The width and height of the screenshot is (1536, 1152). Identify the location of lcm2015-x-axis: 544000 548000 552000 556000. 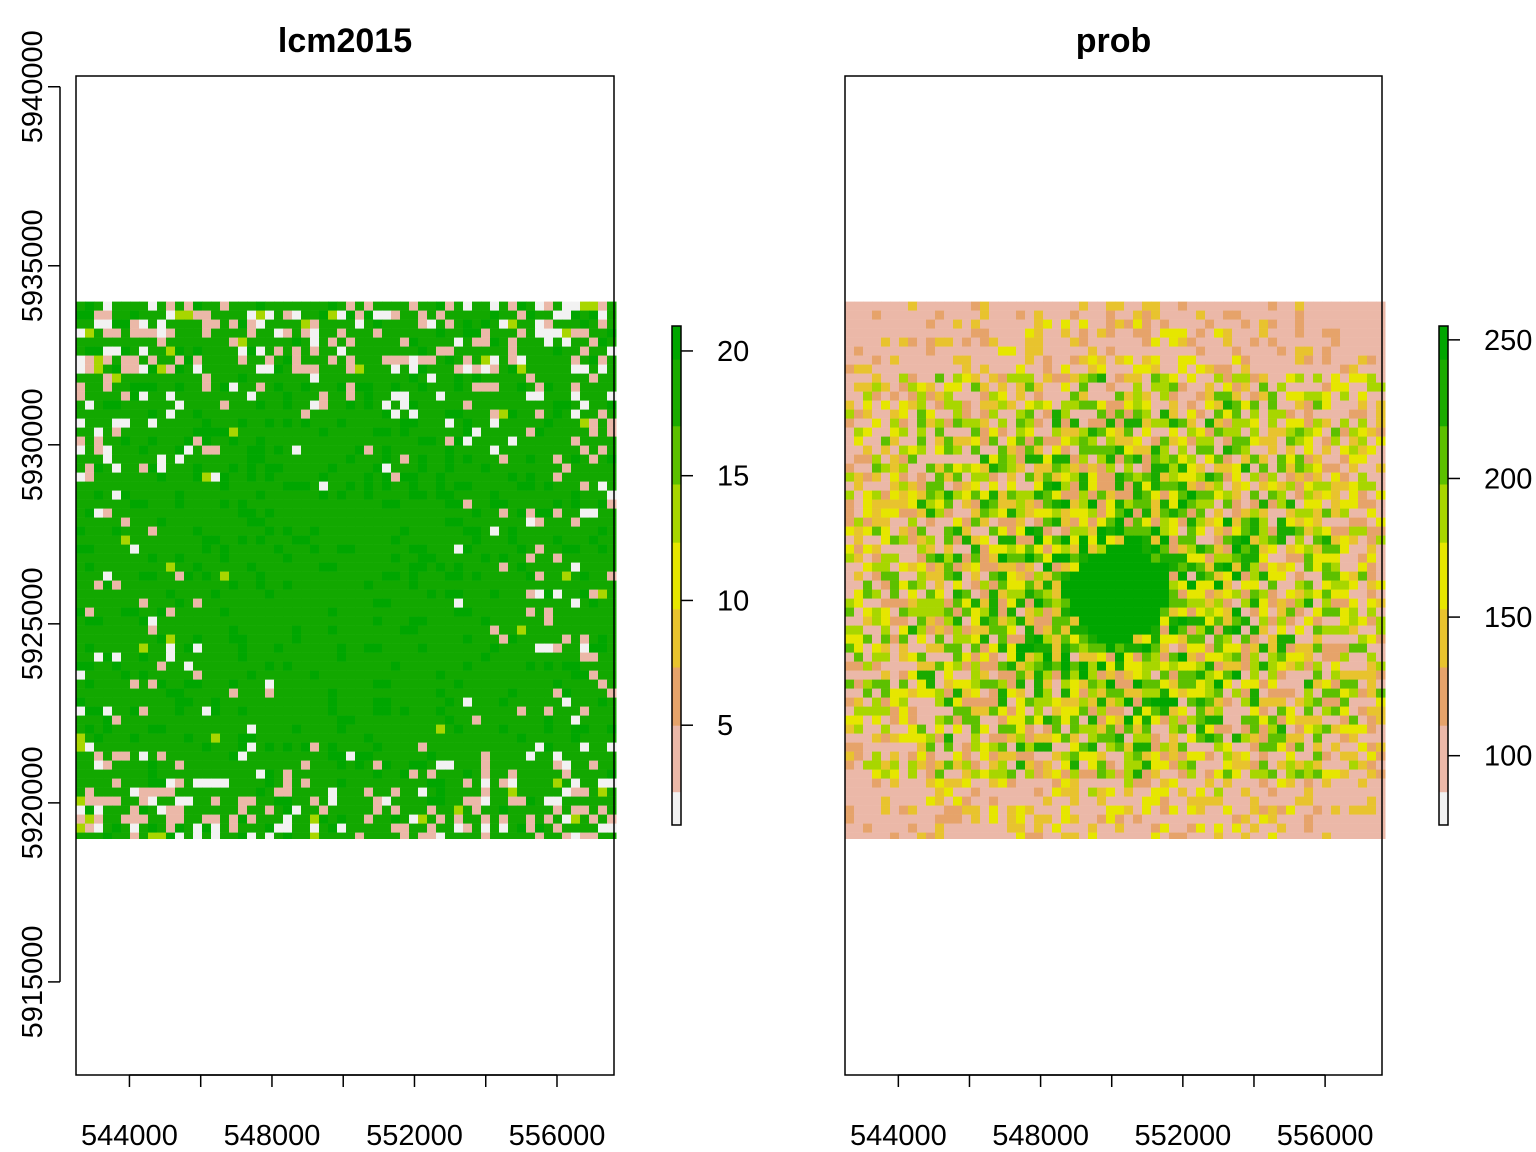
(343, 1113).